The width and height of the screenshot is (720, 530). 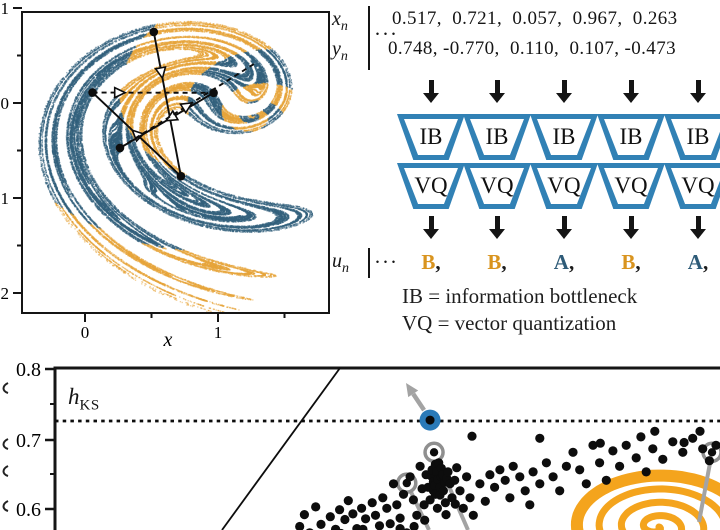 I want to click on x-tick-label: 0, so click(x=85, y=332).